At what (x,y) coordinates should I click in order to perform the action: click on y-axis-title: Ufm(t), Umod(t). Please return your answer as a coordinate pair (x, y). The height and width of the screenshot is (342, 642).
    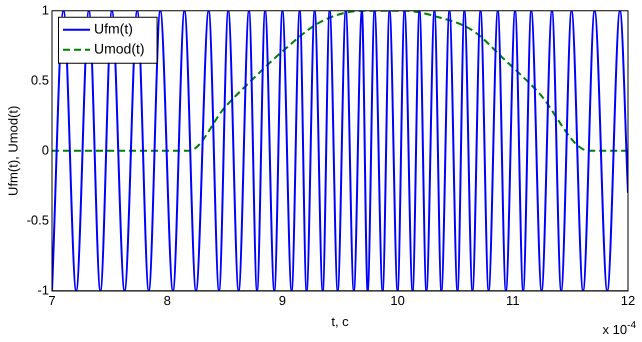
    Looking at the image, I should click on (12, 151).